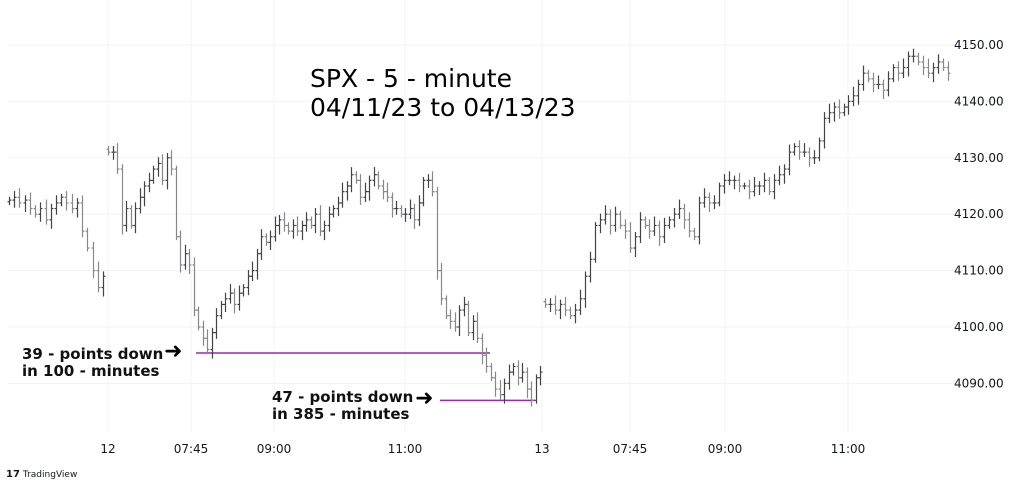 This screenshot has width=1022, height=488. I want to click on x-tick-label: 09:00, so click(725, 449).